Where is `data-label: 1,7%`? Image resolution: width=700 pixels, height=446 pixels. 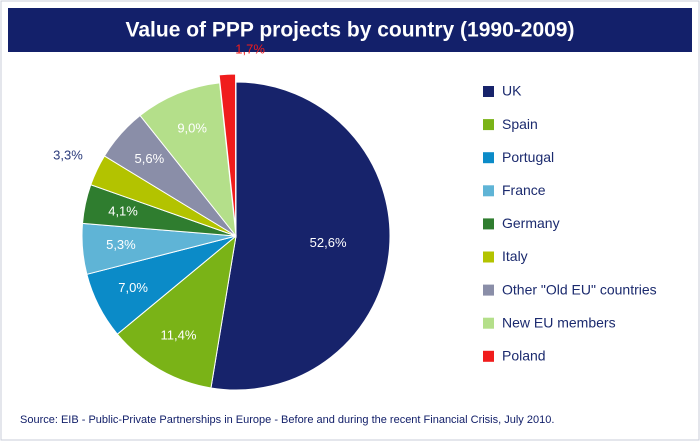
data-label: 1,7% is located at coordinates (250, 49).